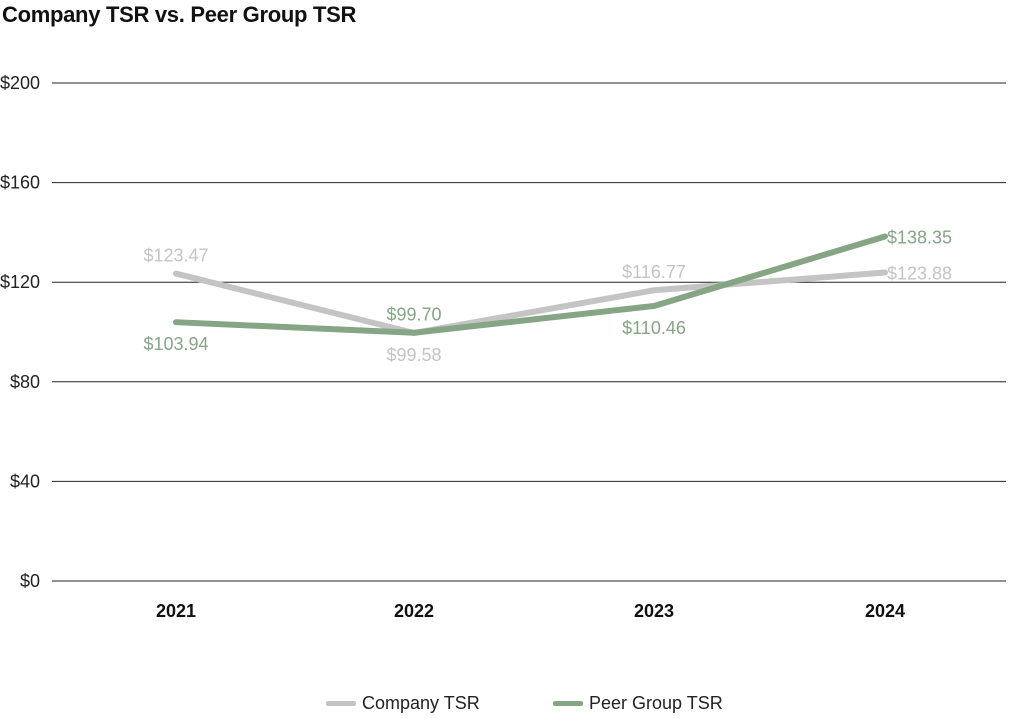  Describe the element at coordinates (421, 702) in the screenshot. I see `legend-label-company-tsr: Company TSR` at that location.